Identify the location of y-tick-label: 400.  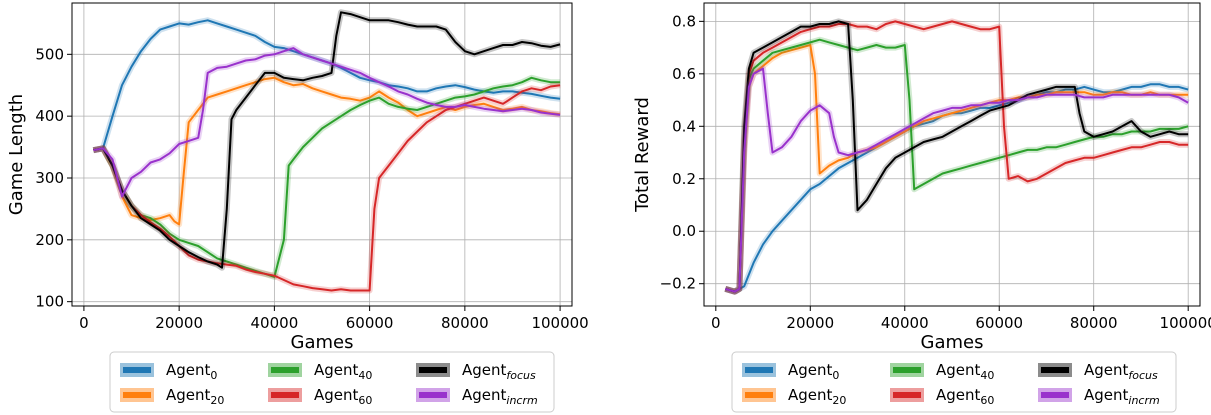
(49, 116).